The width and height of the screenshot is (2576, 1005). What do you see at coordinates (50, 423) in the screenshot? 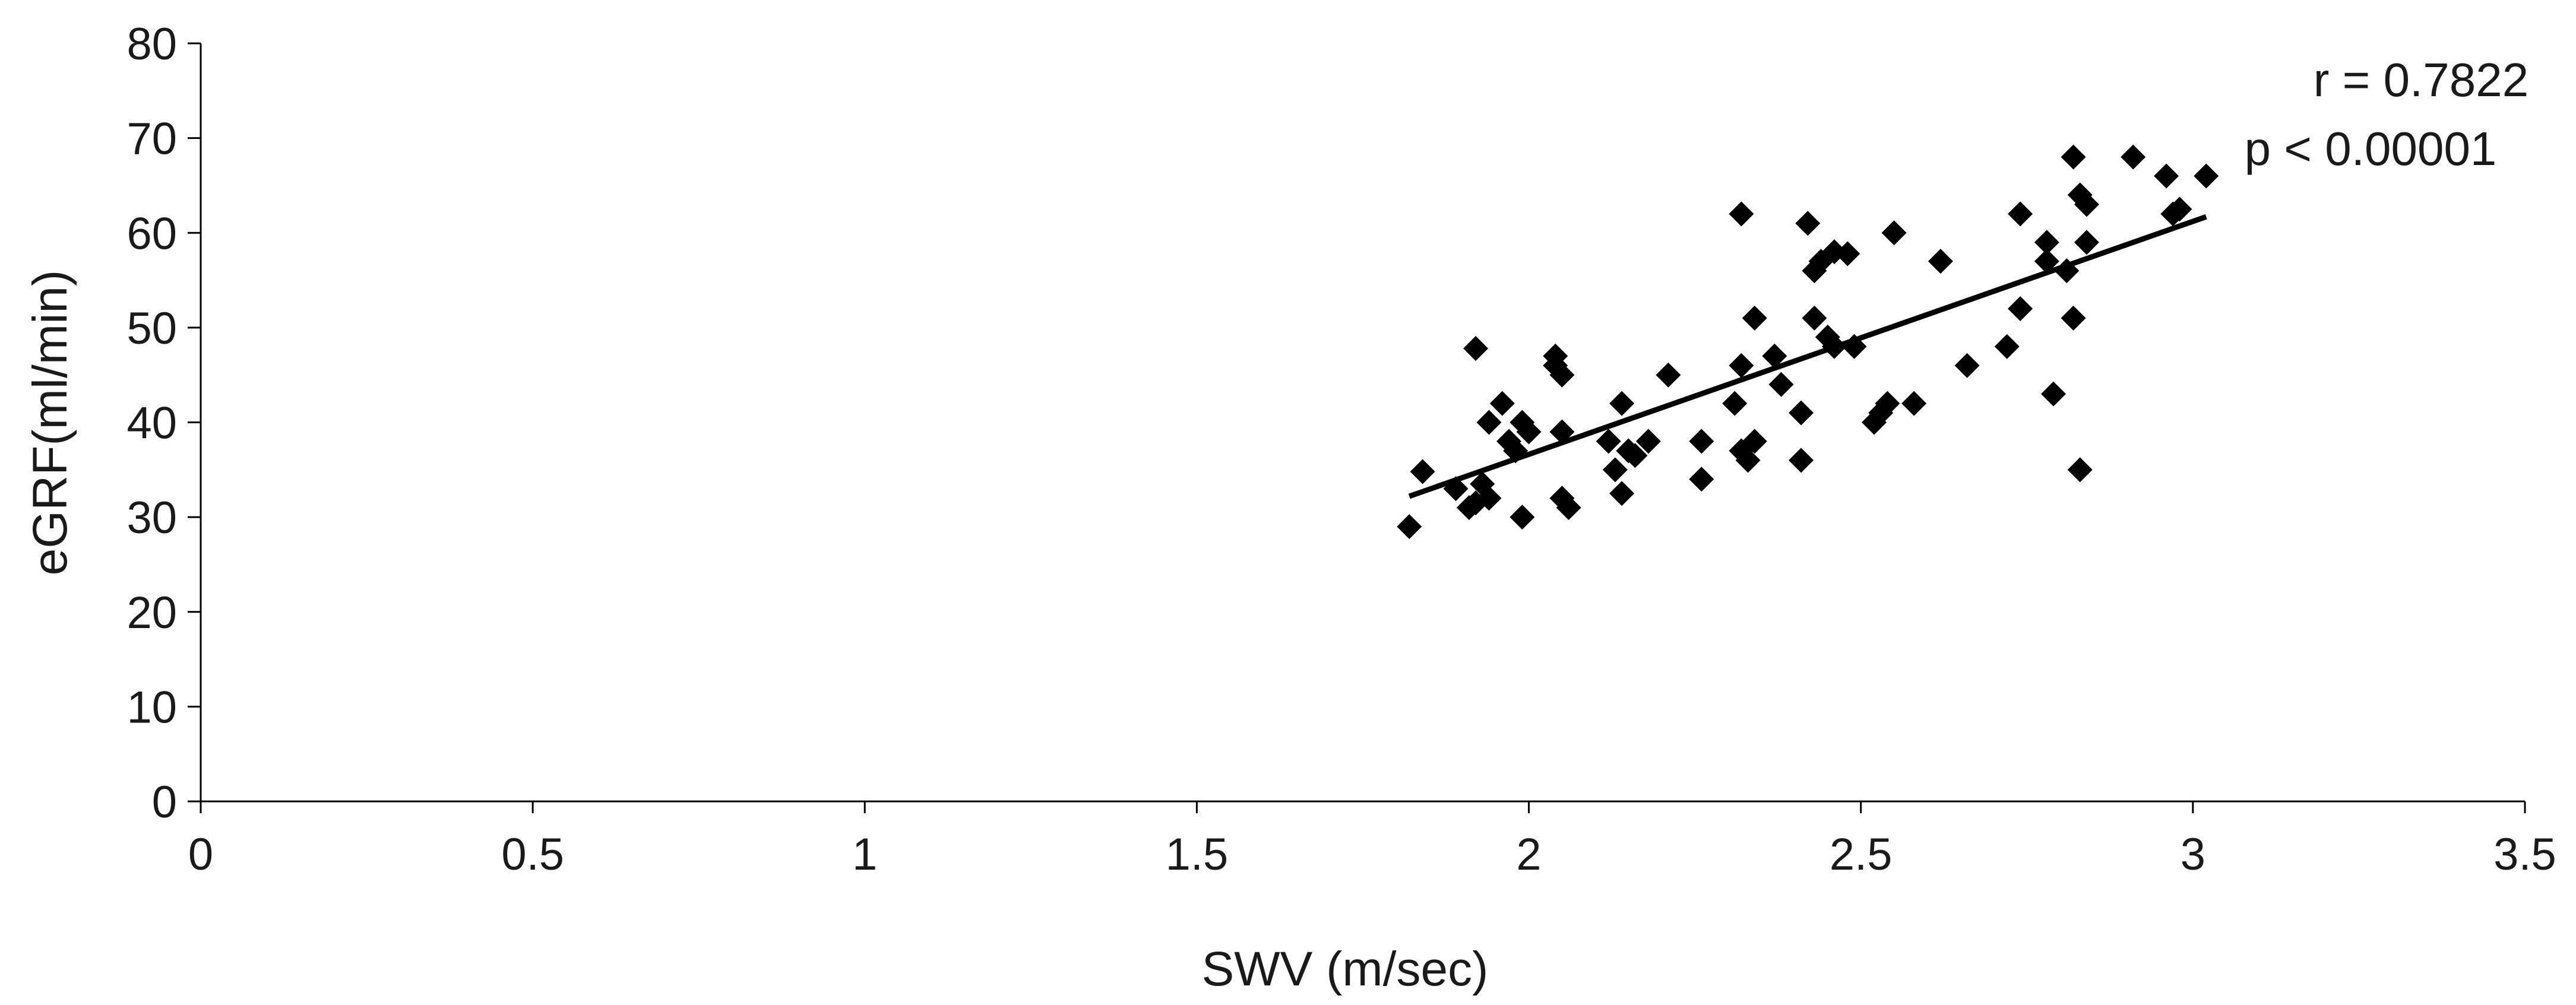
I see `y-axis-title: eGRF(ml/min)` at bounding box center [50, 423].